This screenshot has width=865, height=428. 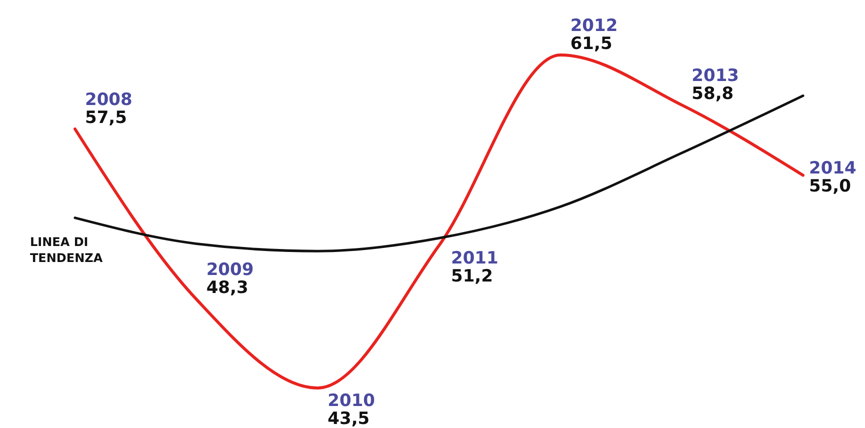 I want to click on data-label: 57,5, so click(x=106, y=118).